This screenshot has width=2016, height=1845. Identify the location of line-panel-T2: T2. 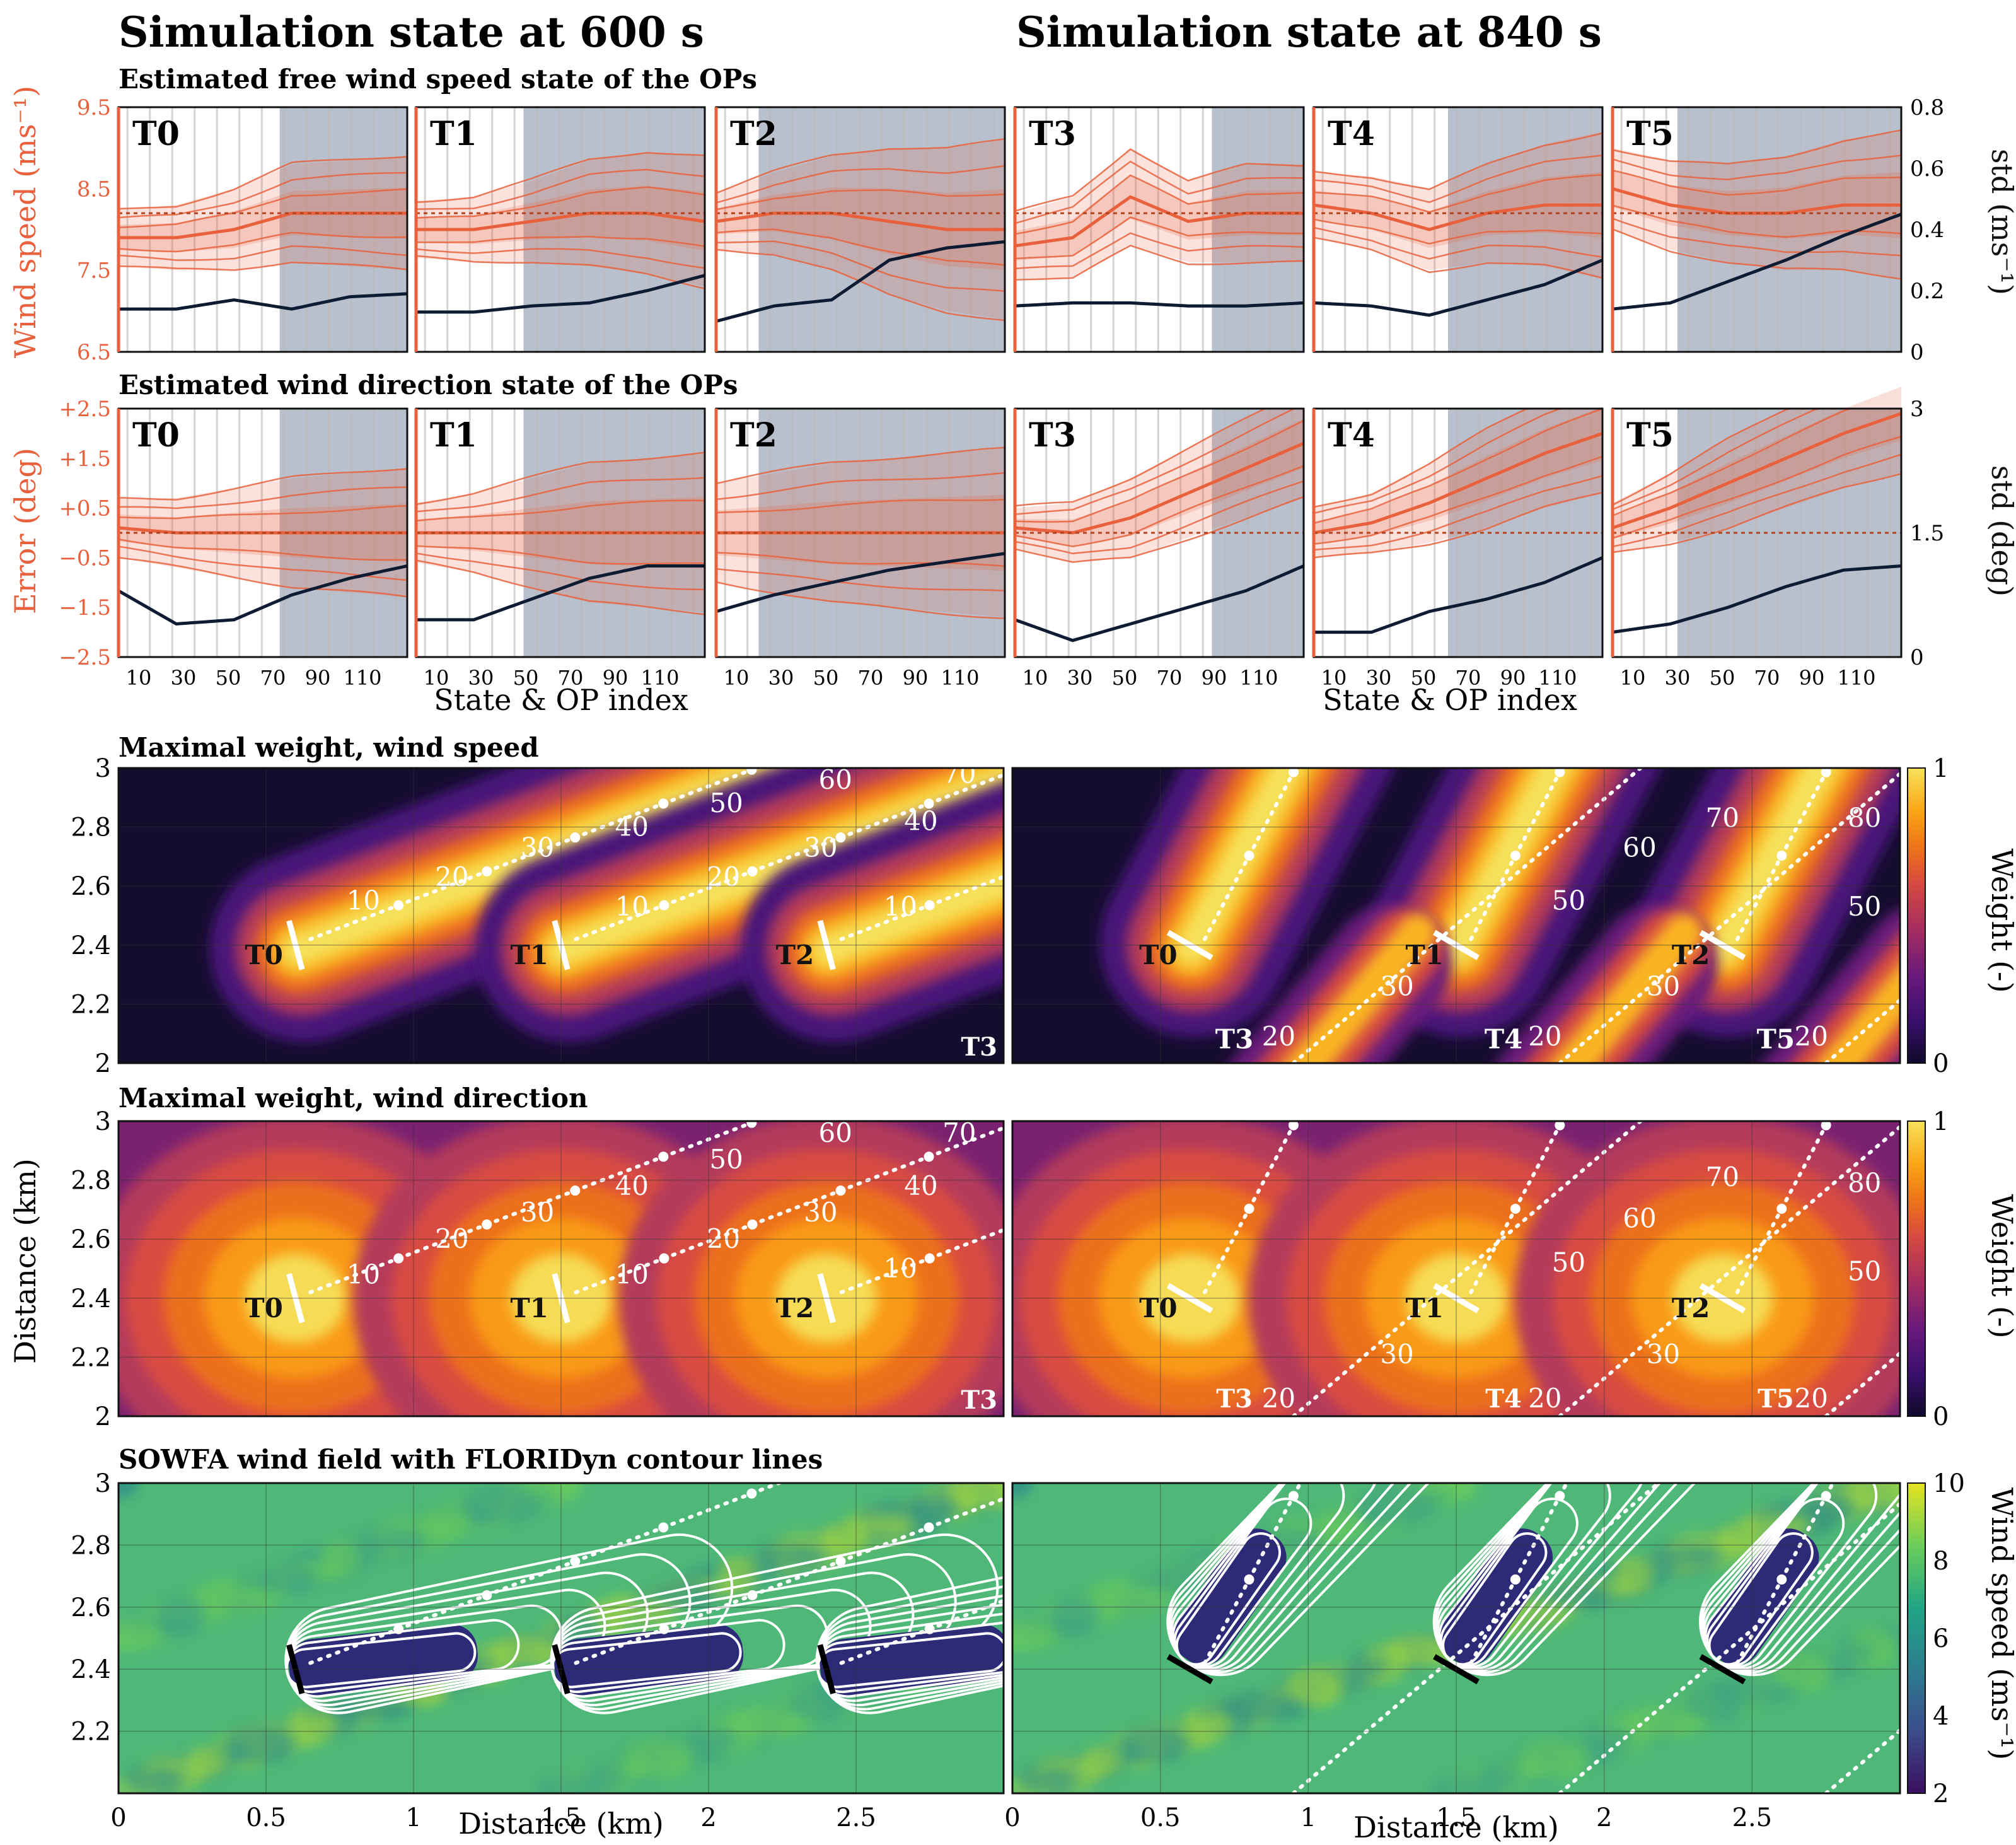
(860, 229).